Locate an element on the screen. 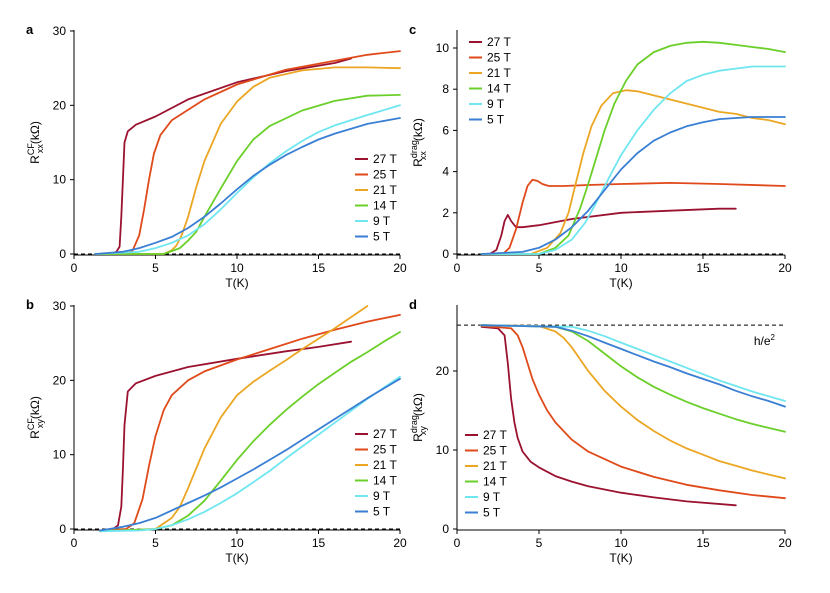 The image size is (830, 593). y-tick-label: 2 is located at coordinates (445, 213).